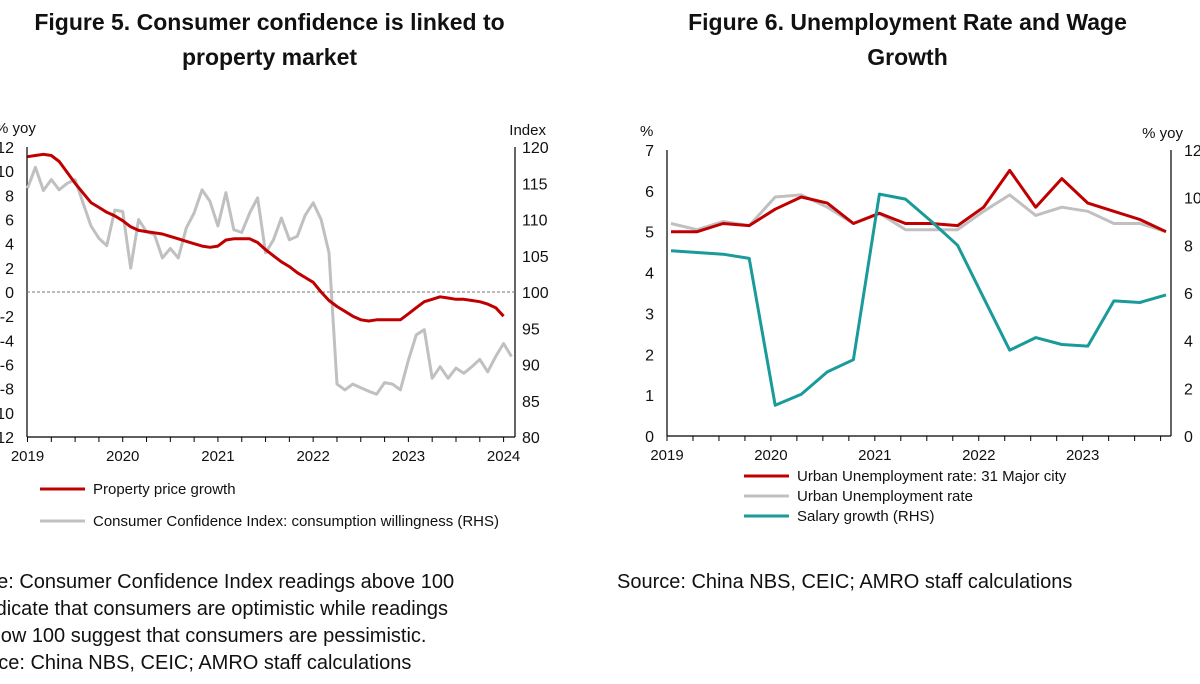 Image resolution: width=1200 pixels, height=684 pixels. What do you see at coordinates (1188, 389) in the screenshot?
I see `right-y-tick-label: 2` at bounding box center [1188, 389].